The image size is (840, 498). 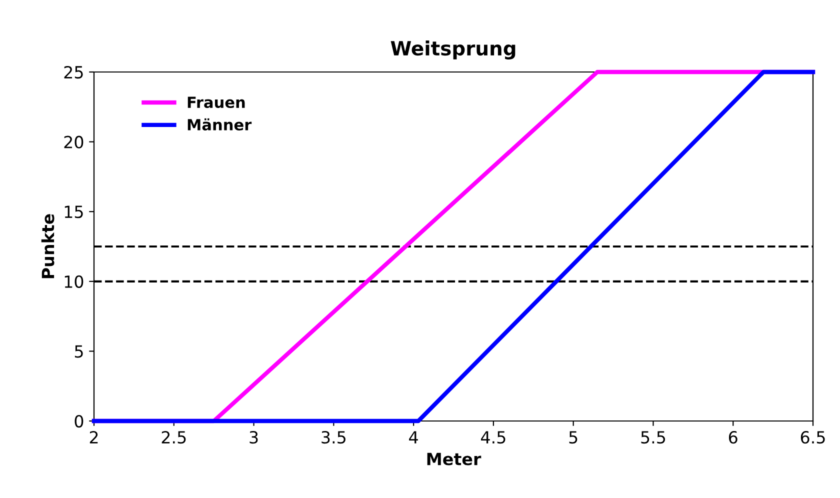 I want to click on y-tick-label: 20, so click(x=74, y=142).